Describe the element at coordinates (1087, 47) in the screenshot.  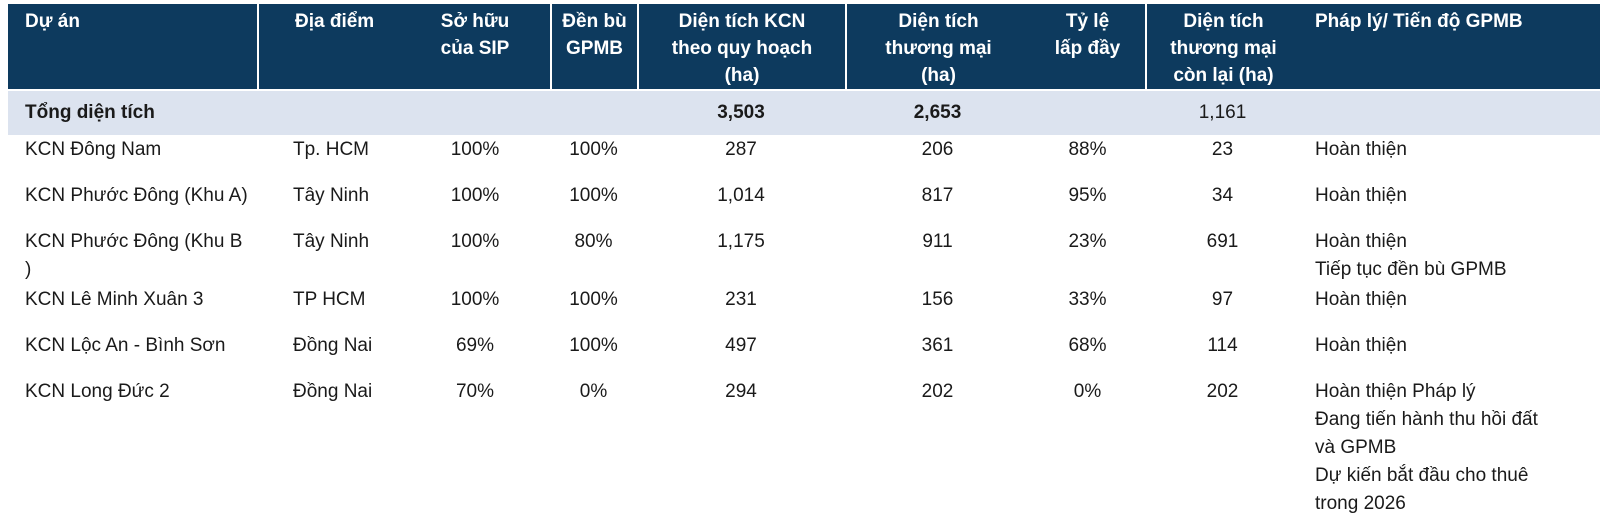
I see `column-header-occupancy_rate: Tỷ lệ lấp đầy` at that location.